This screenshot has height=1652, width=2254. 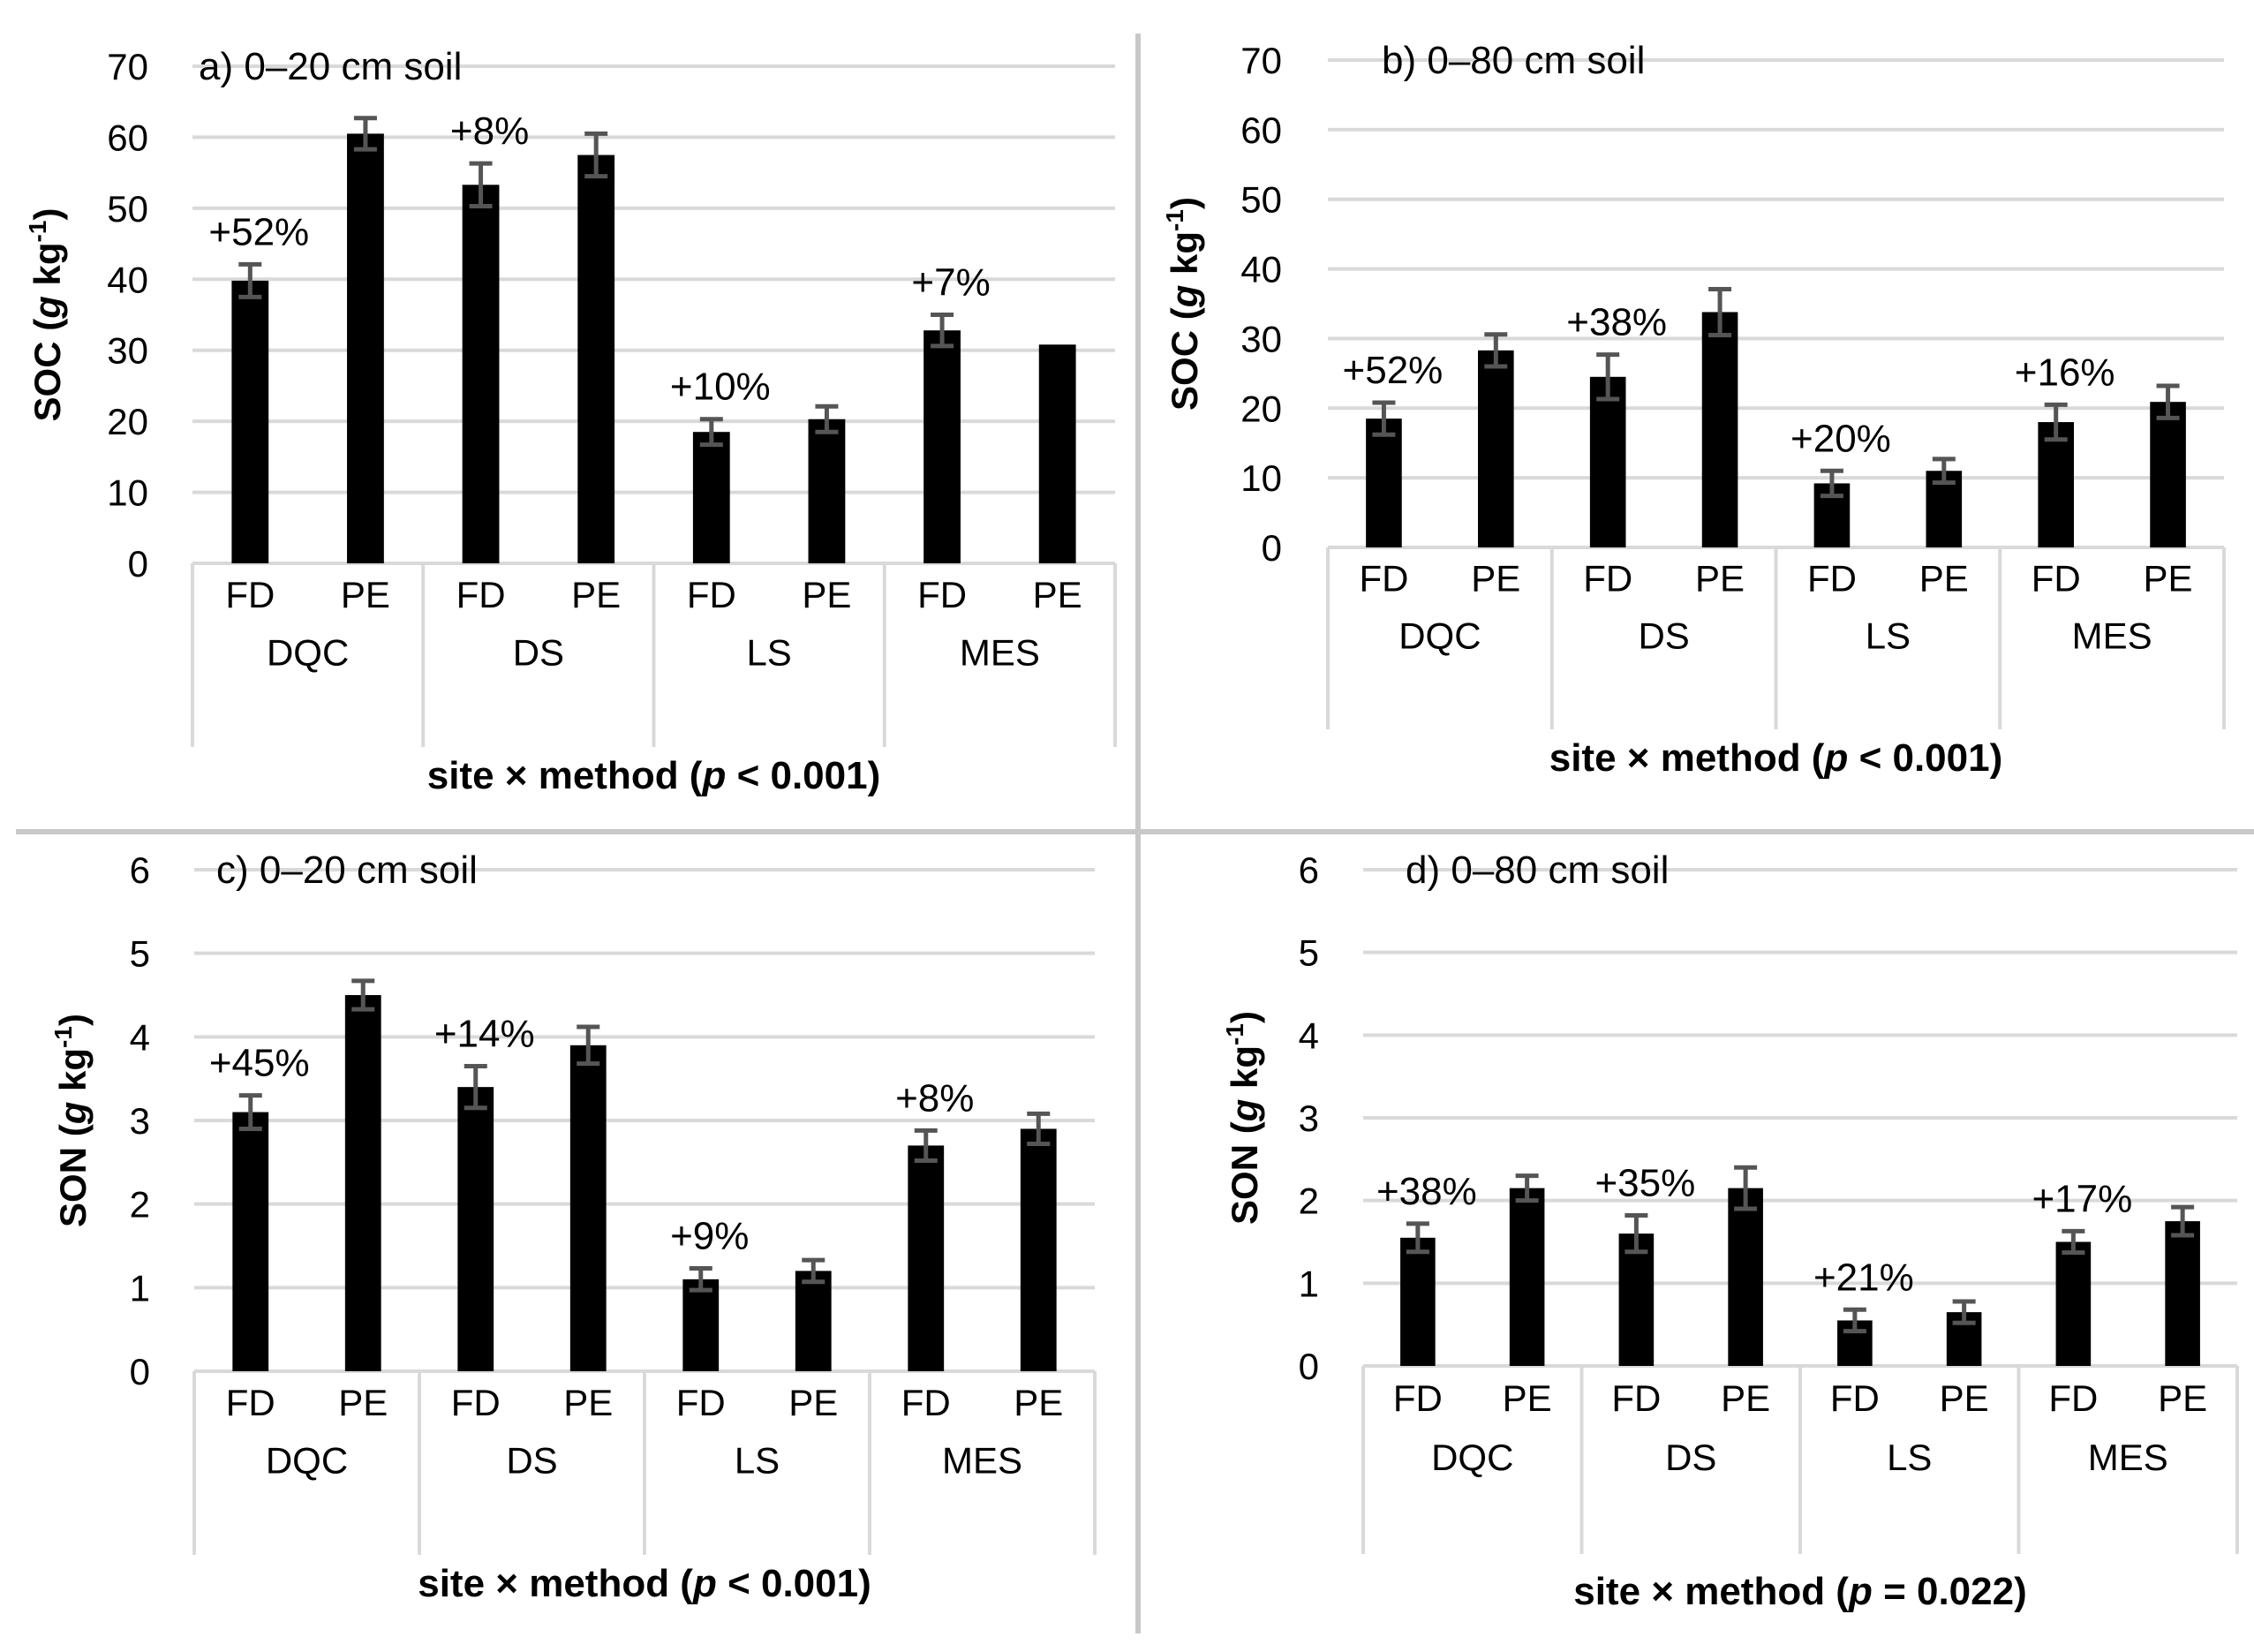 I want to click on y-axis-label: SON (g kg-1), so click(x=71, y=1121).